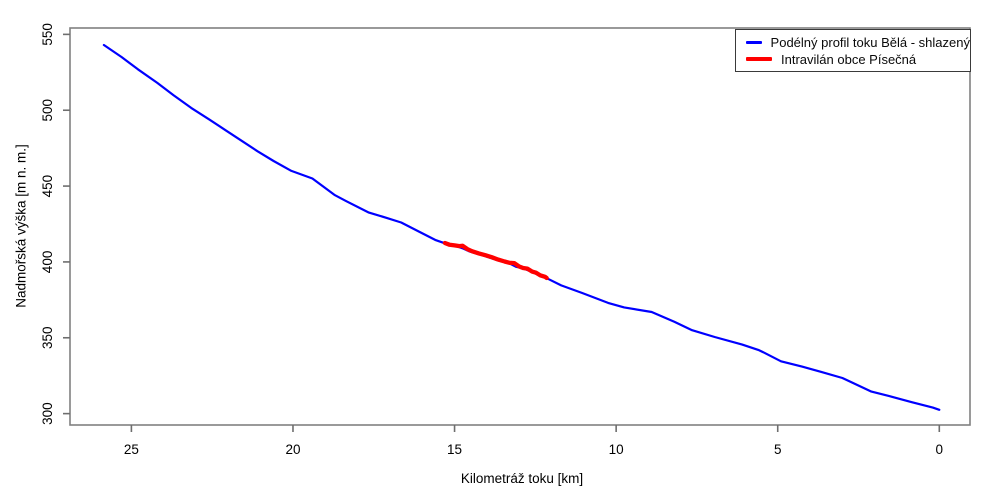  Describe the element at coordinates (754, 42) in the screenshot. I see `legend-swatch-blue-line` at that location.